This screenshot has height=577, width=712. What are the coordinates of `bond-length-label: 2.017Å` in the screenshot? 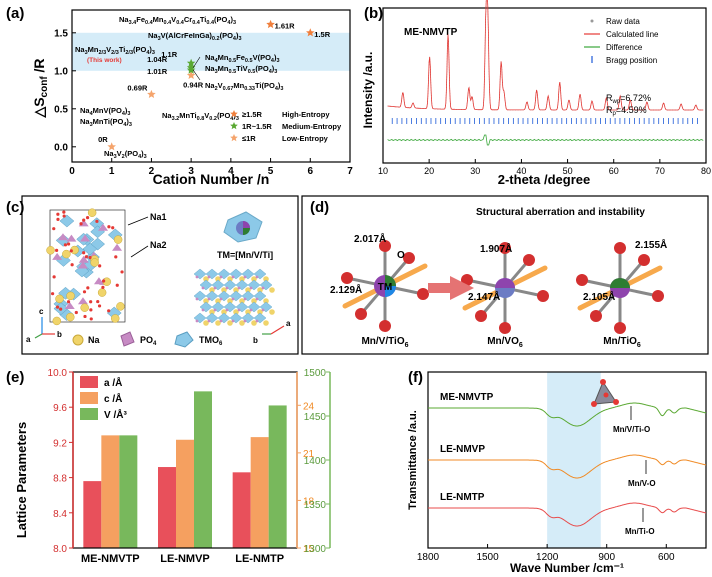 It's located at (370, 238).